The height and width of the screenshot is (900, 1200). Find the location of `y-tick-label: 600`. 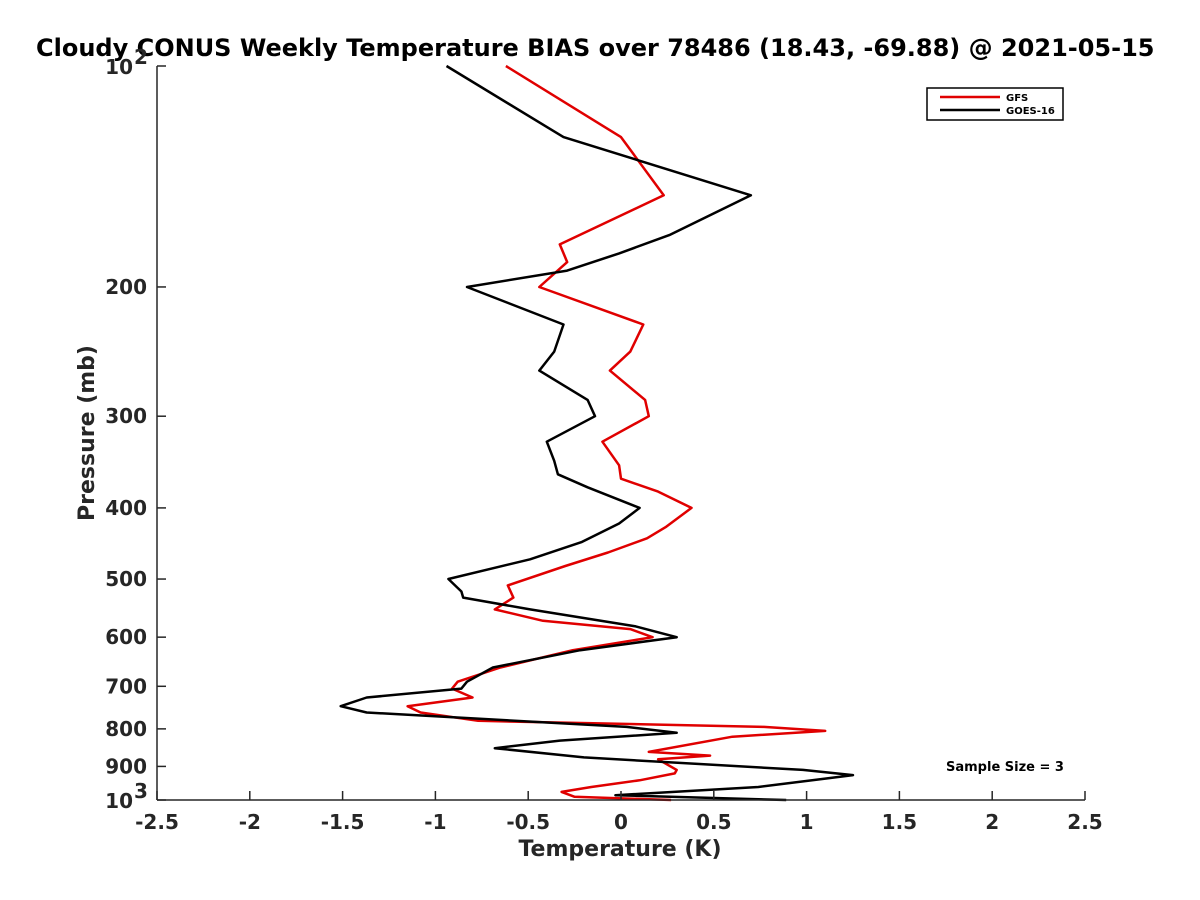

y-tick-label: 600 is located at coordinates (126, 637).